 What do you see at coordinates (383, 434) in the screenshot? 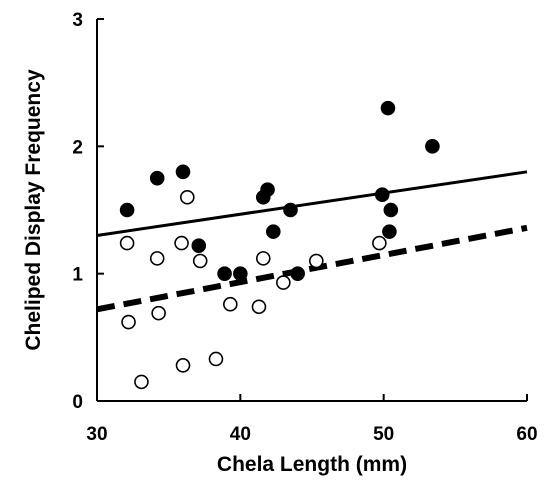
I see `x-tick-label: 50` at bounding box center [383, 434].